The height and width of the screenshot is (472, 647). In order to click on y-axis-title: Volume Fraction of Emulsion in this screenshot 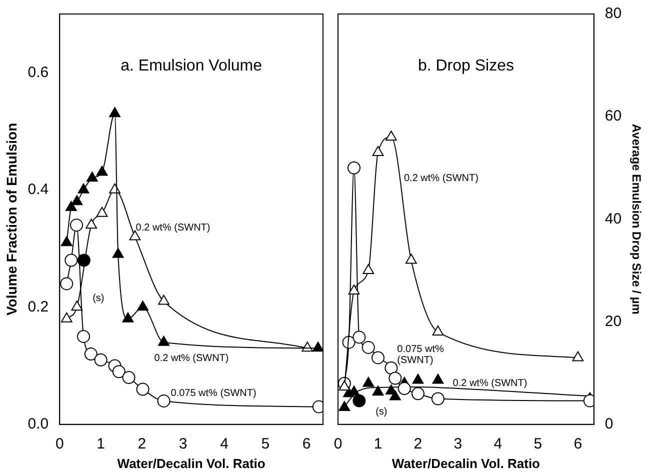, I will do `click(11, 219)`.